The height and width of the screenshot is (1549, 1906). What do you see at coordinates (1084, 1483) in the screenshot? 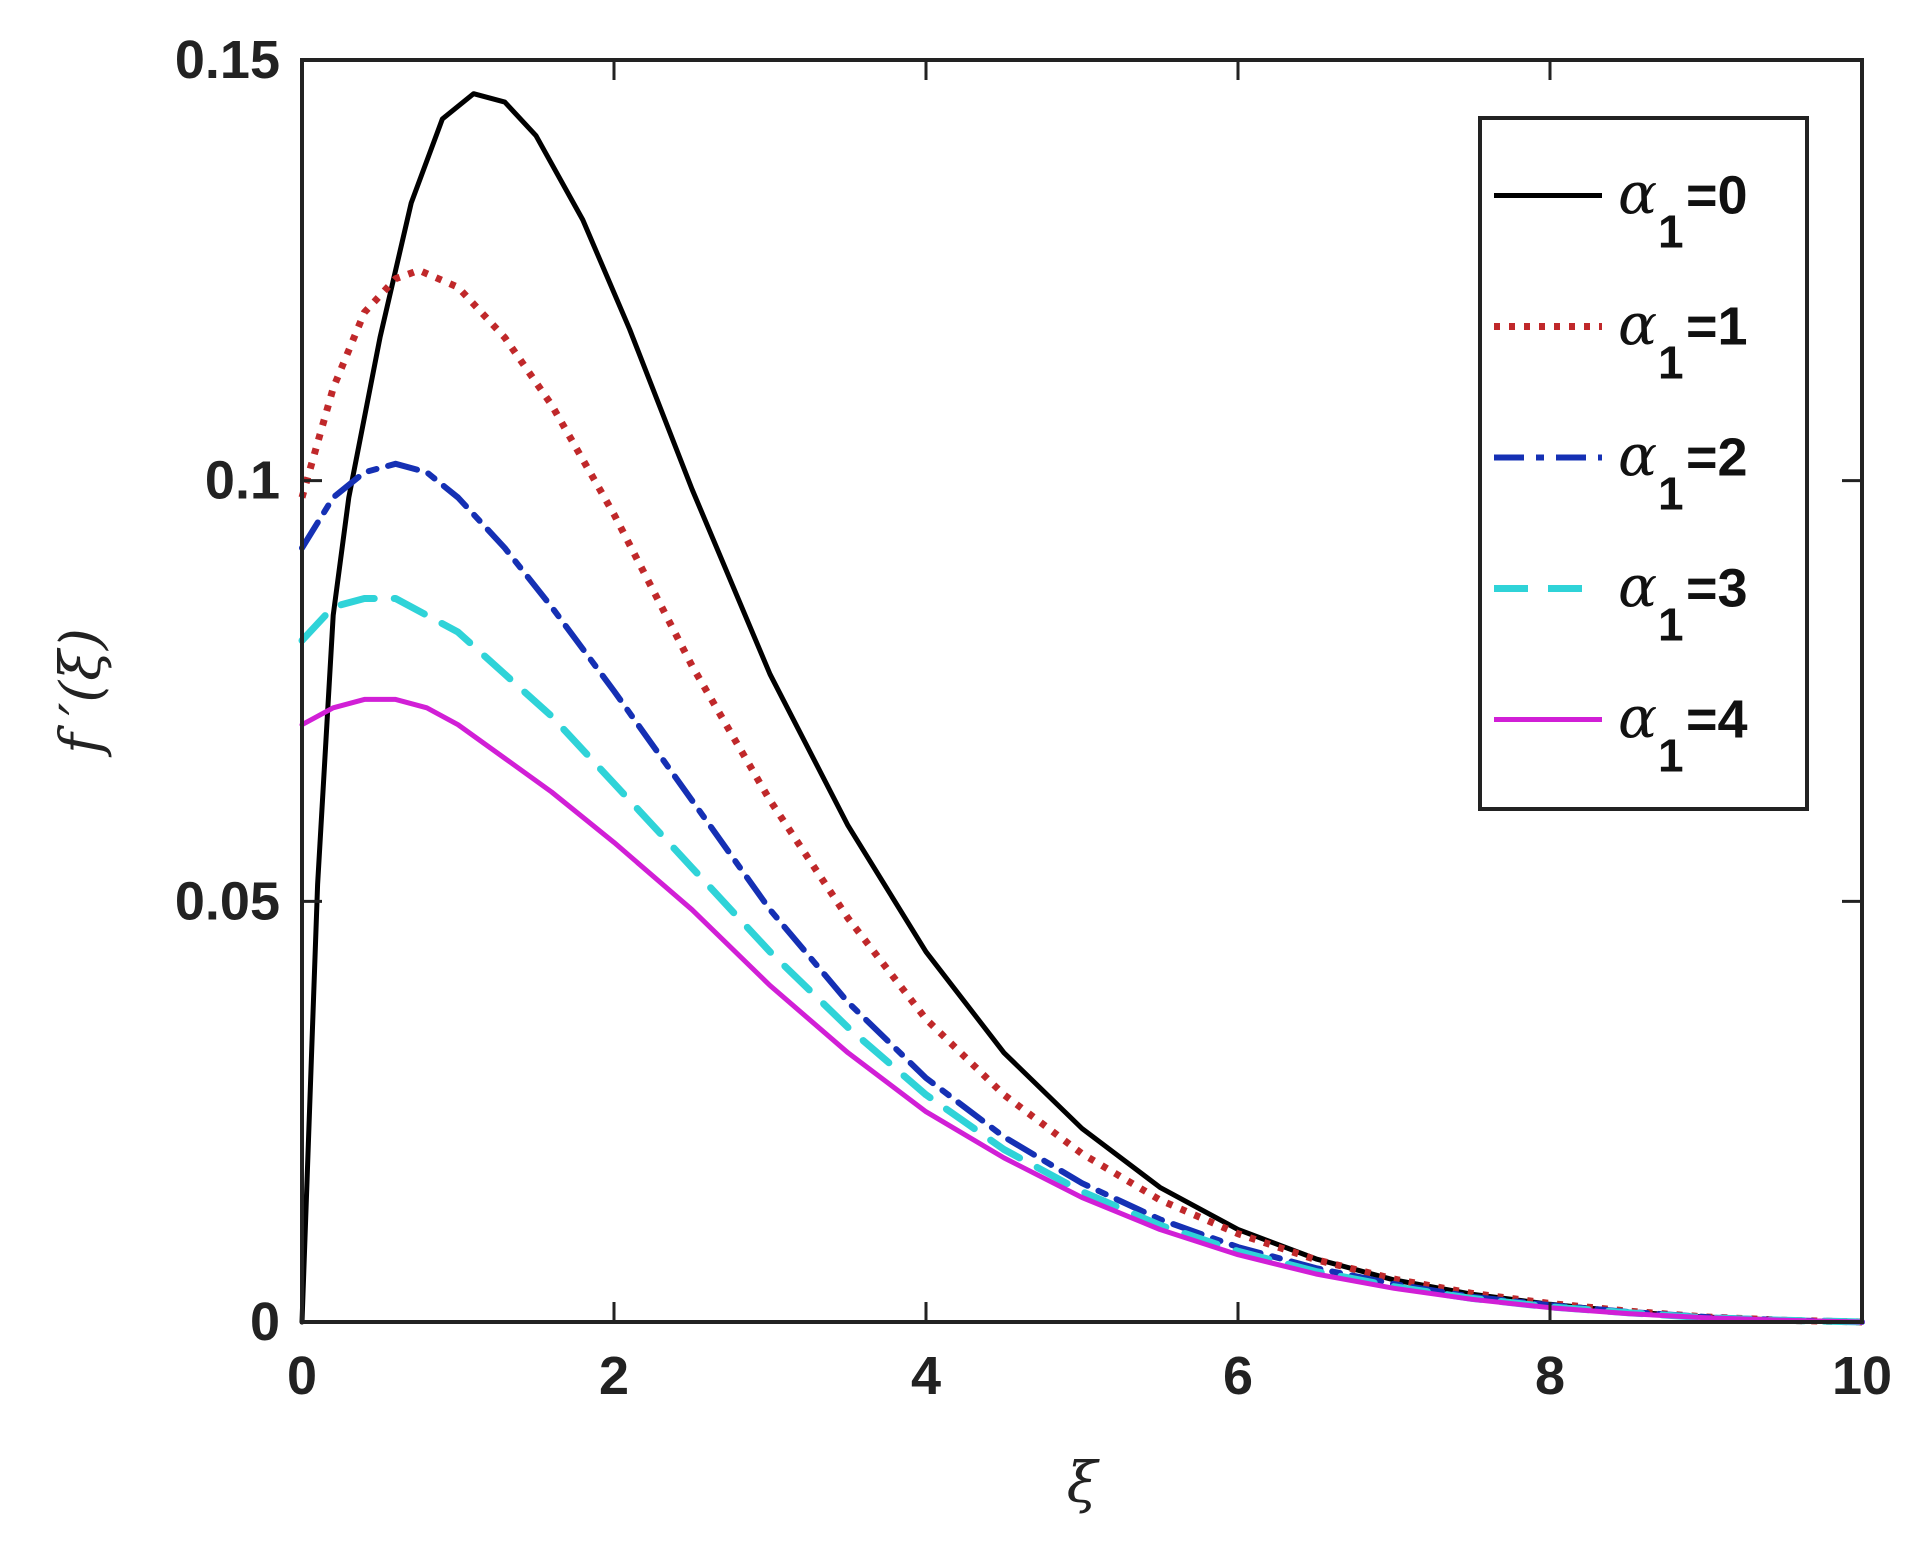
I see `x-axis-label: ξ` at bounding box center [1084, 1483].